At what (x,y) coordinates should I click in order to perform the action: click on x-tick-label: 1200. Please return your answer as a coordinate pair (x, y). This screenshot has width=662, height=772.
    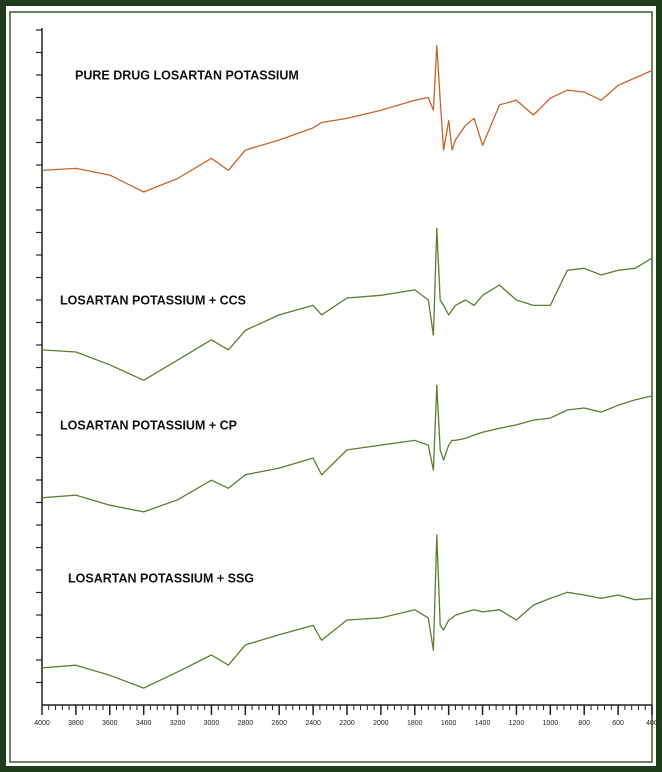
    Looking at the image, I should click on (517, 723).